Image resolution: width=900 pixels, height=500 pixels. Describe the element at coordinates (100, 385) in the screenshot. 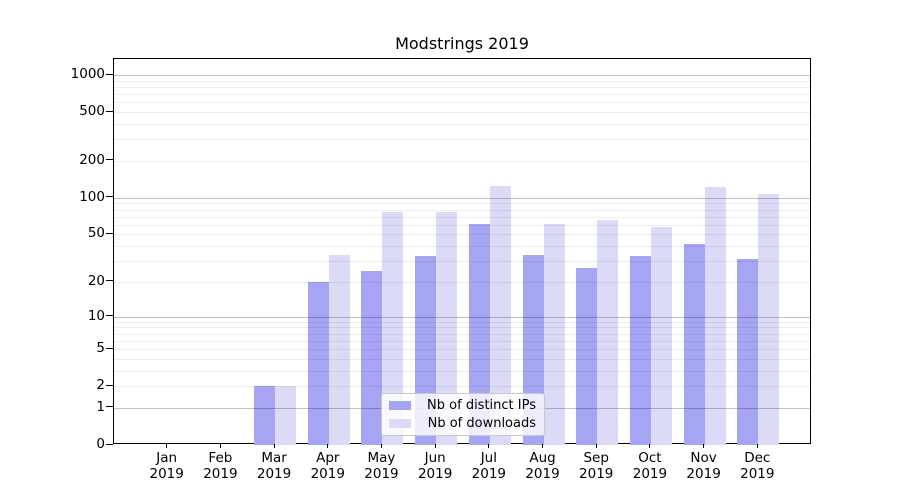

I see `y-tick-label-2: 2` at that location.